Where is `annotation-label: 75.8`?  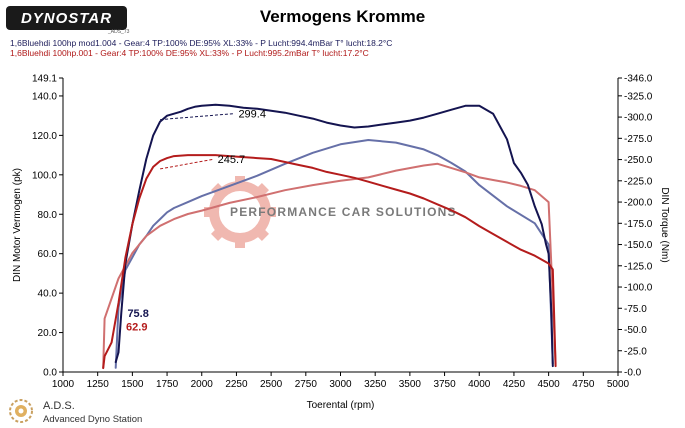 annotation-label: 75.8 is located at coordinates (137, 314).